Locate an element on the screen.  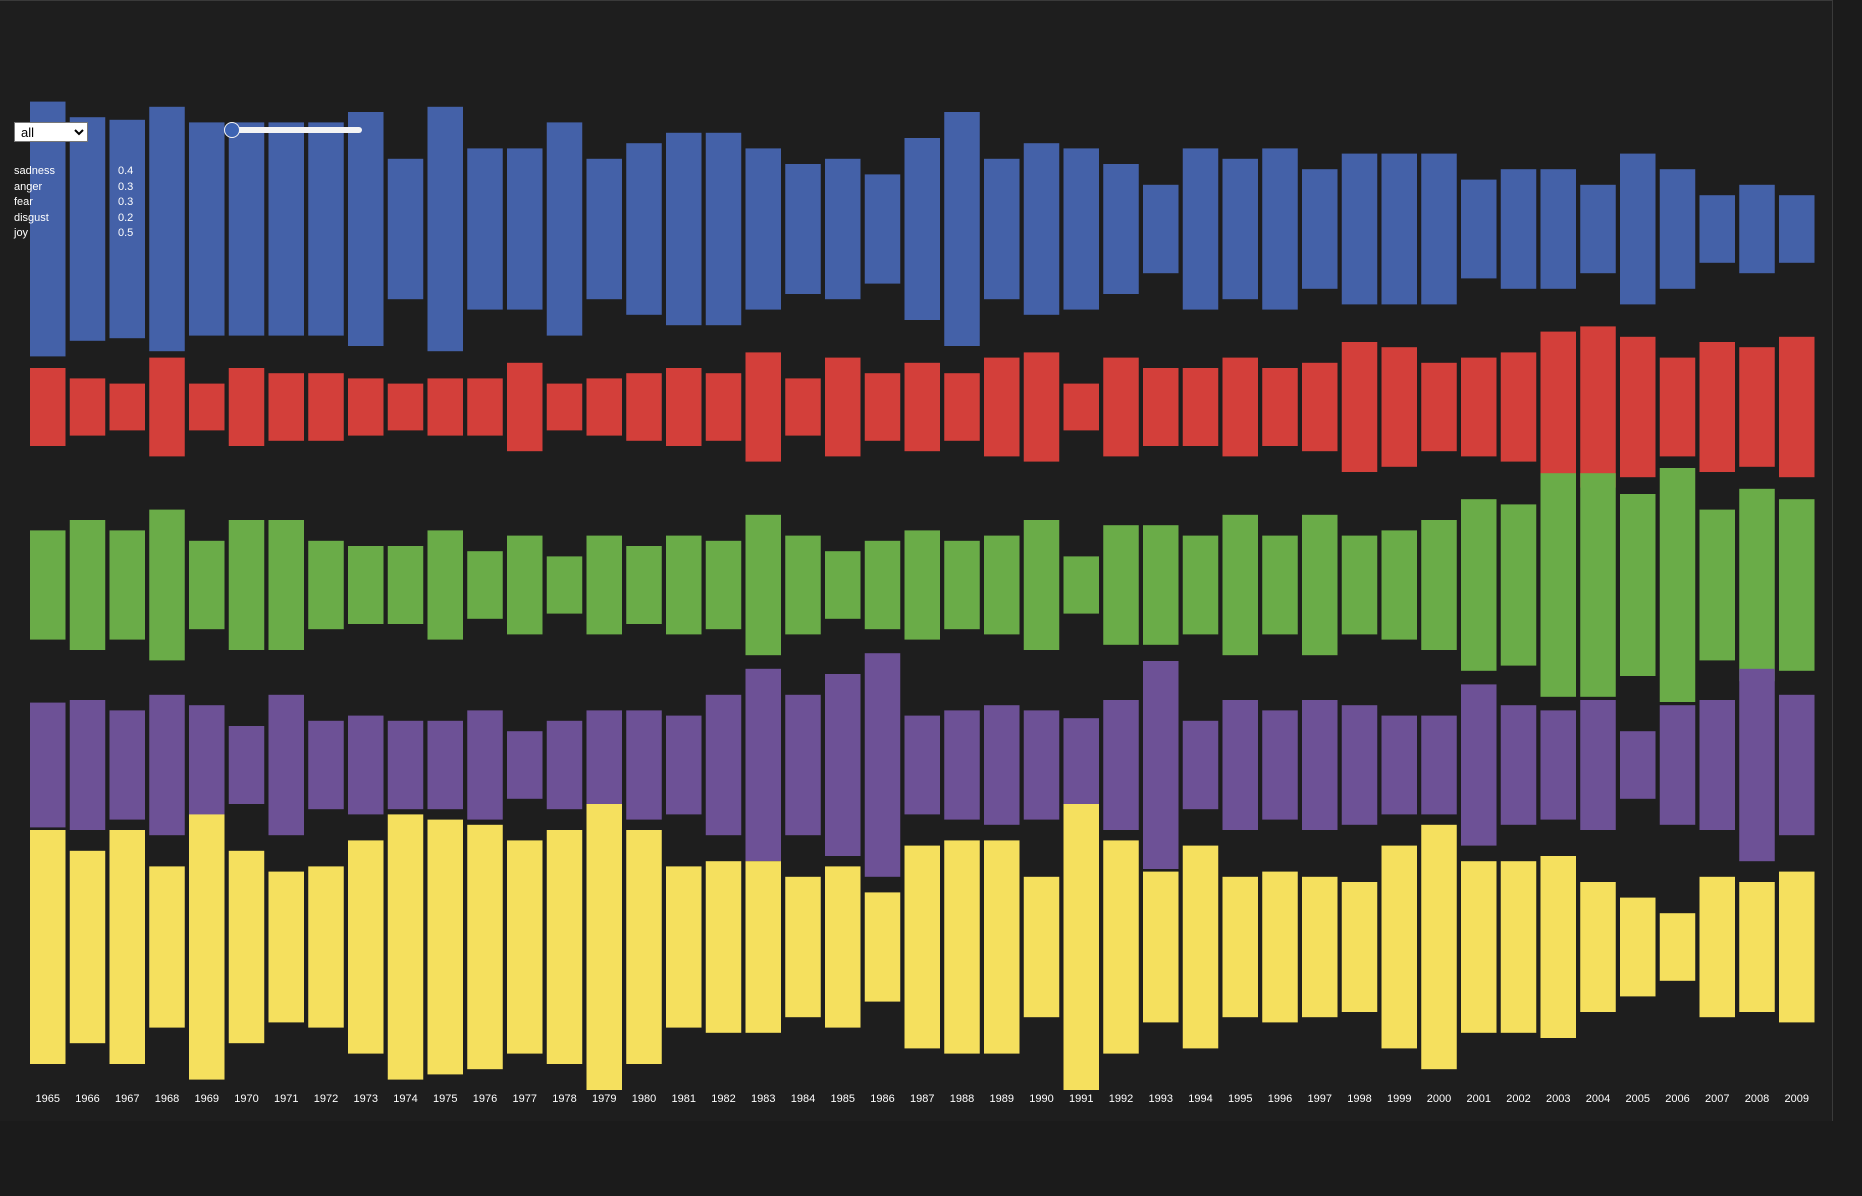
bar-fear-2009 is located at coordinates (1797, 585).